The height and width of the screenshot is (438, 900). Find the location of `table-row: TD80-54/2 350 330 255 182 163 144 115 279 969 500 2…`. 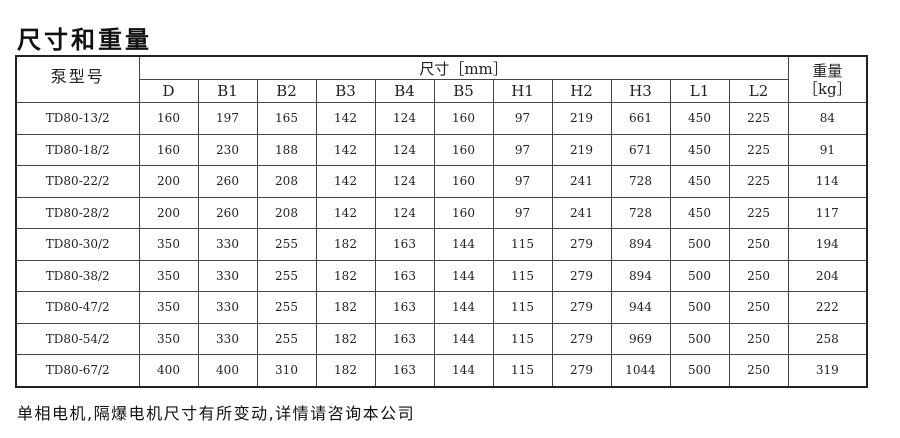

table-row: TD80-54/2 350 330 255 182 163 144 115 279 969 500 2… is located at coordinates (441, 338).